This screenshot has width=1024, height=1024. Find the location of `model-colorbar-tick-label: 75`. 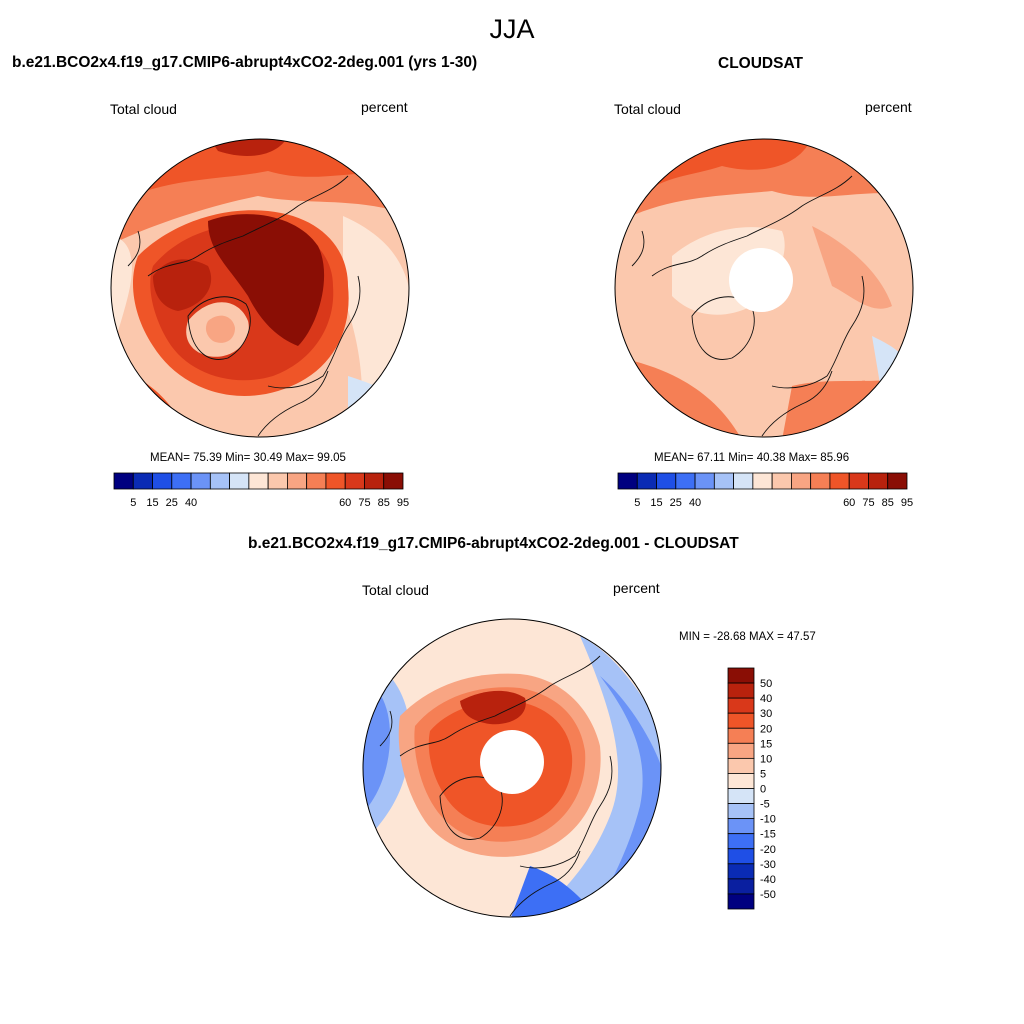

model-colorbar-tick-label: 75 is located at coordinates (364, 503).